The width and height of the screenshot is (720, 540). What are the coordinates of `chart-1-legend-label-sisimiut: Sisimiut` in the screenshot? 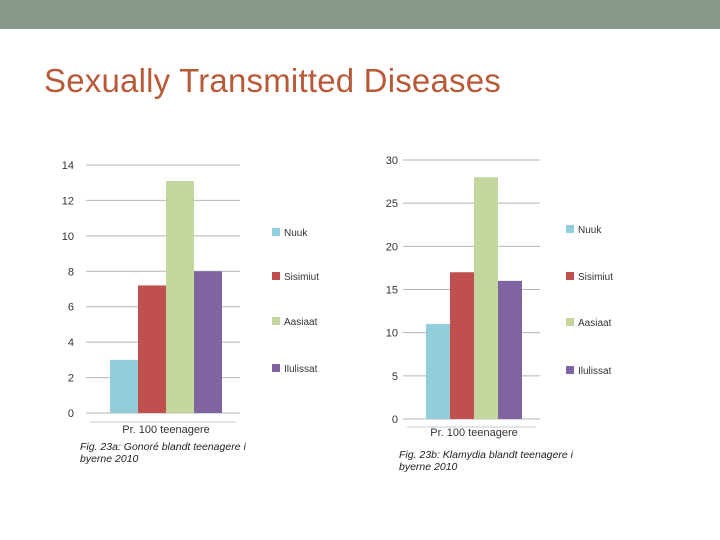 It's located at (301, 277).